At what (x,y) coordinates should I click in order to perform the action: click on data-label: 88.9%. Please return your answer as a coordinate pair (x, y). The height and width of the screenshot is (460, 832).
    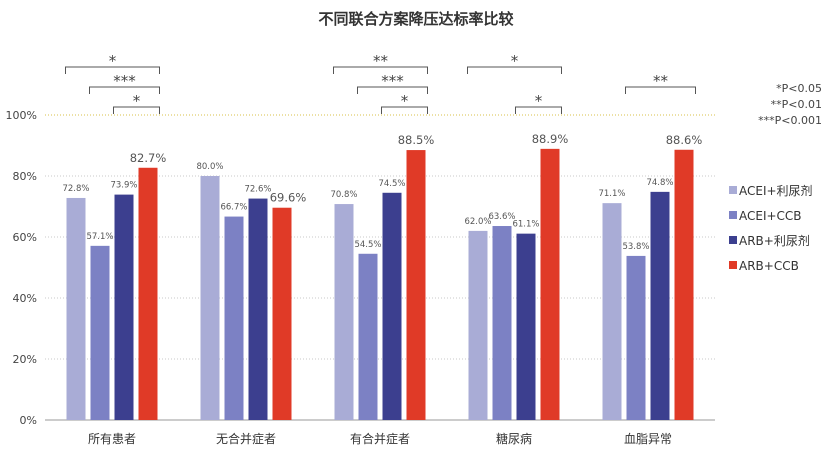
    Looking at the image, I should click on (550, 139).